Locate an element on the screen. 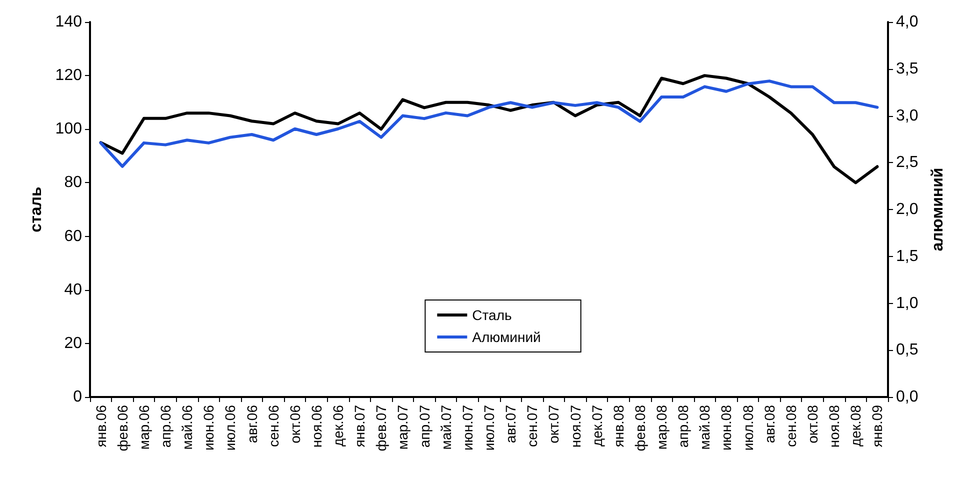 The height and width of the screenshot is (477, 978). x-tick-label: май.08 is located at coordinates (704, 427).